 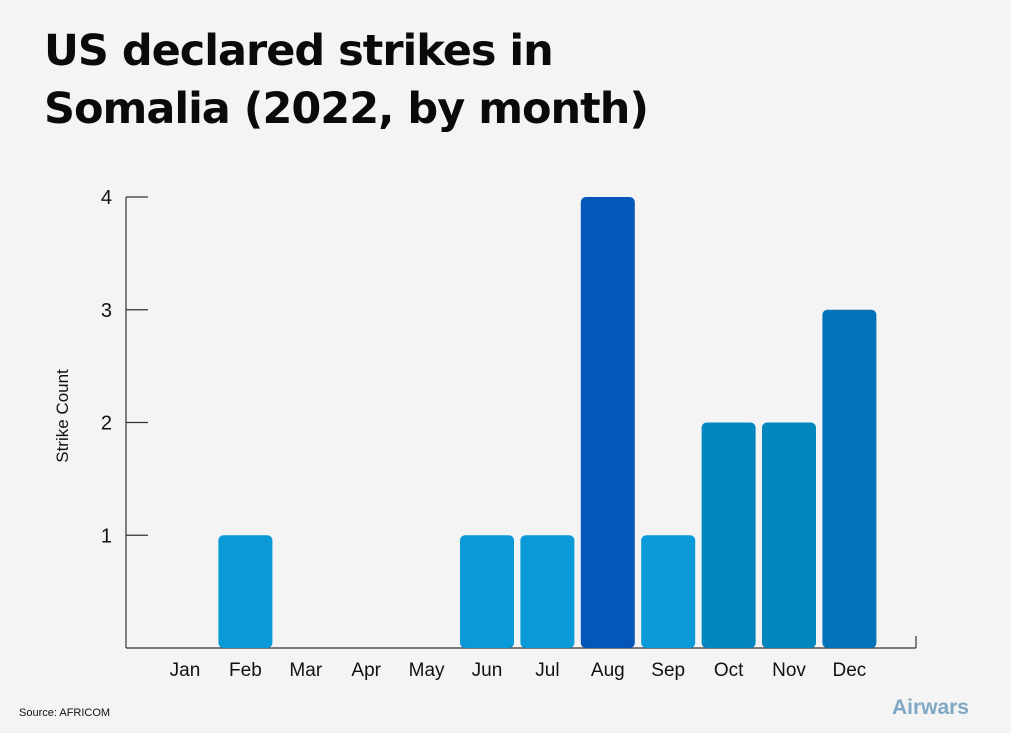 I want to click on x-tick-label: Apr, so click(x=366, y=670).